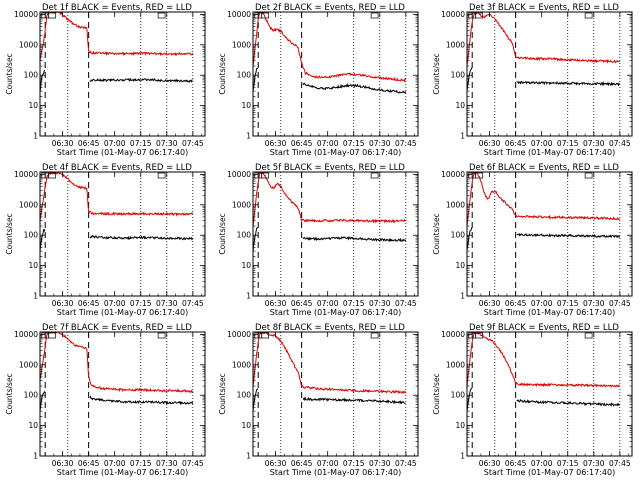 The width and height of the screenshot is (640, 480). What do you see at coordinates (330, 328) in the screenshot?
I see `panel-title: Det 8f BLACK = Events, RED = LLD` at bounding box center [330, 328].